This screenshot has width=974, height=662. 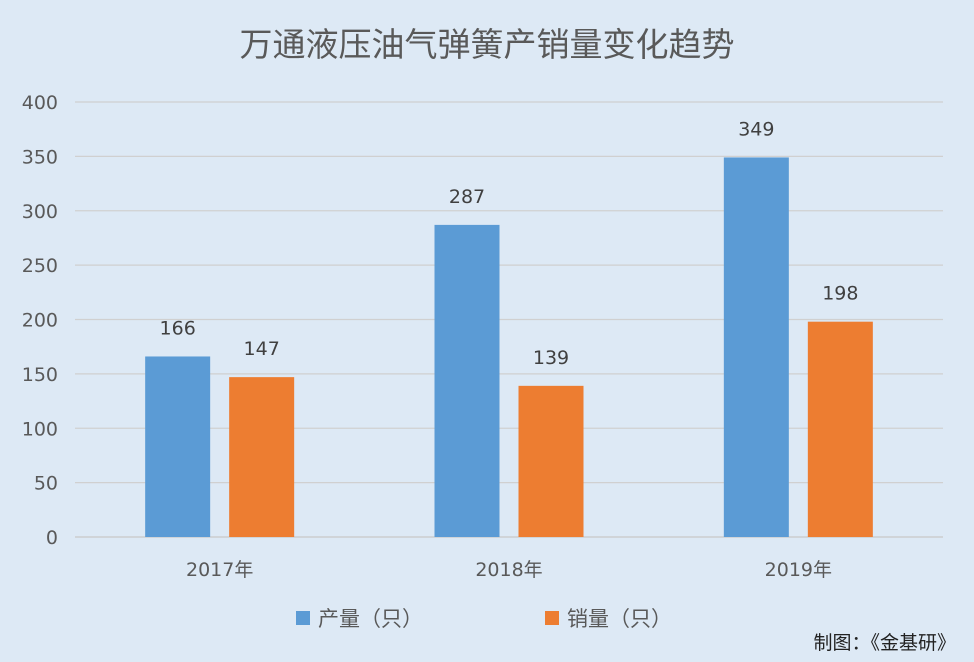 I want to click on chart-title: 万通液压油气弹簧产销量变化趋势, so click(x=487, y=44).